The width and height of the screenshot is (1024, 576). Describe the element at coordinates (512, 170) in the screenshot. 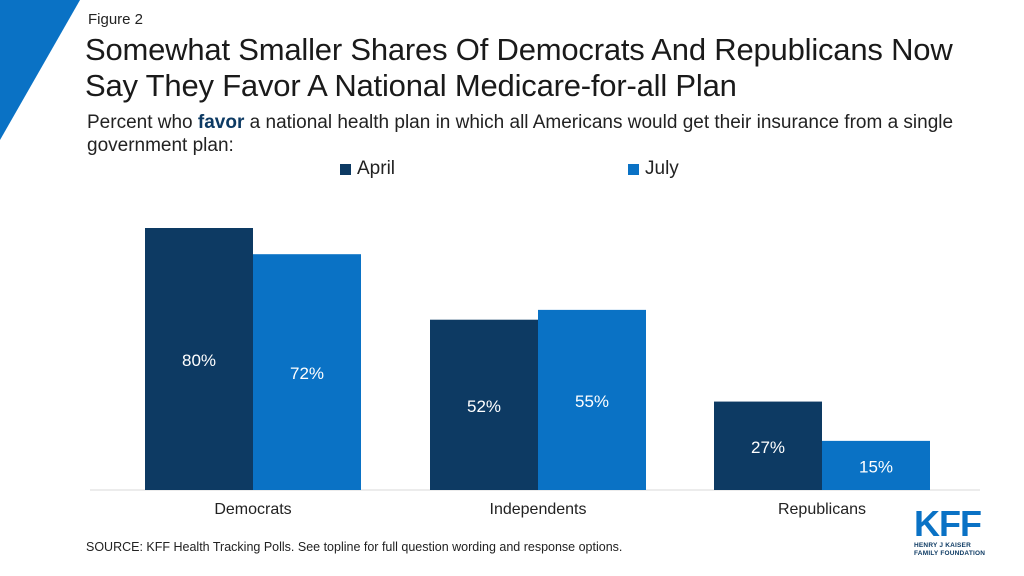

I see `legend: April July` at that location.